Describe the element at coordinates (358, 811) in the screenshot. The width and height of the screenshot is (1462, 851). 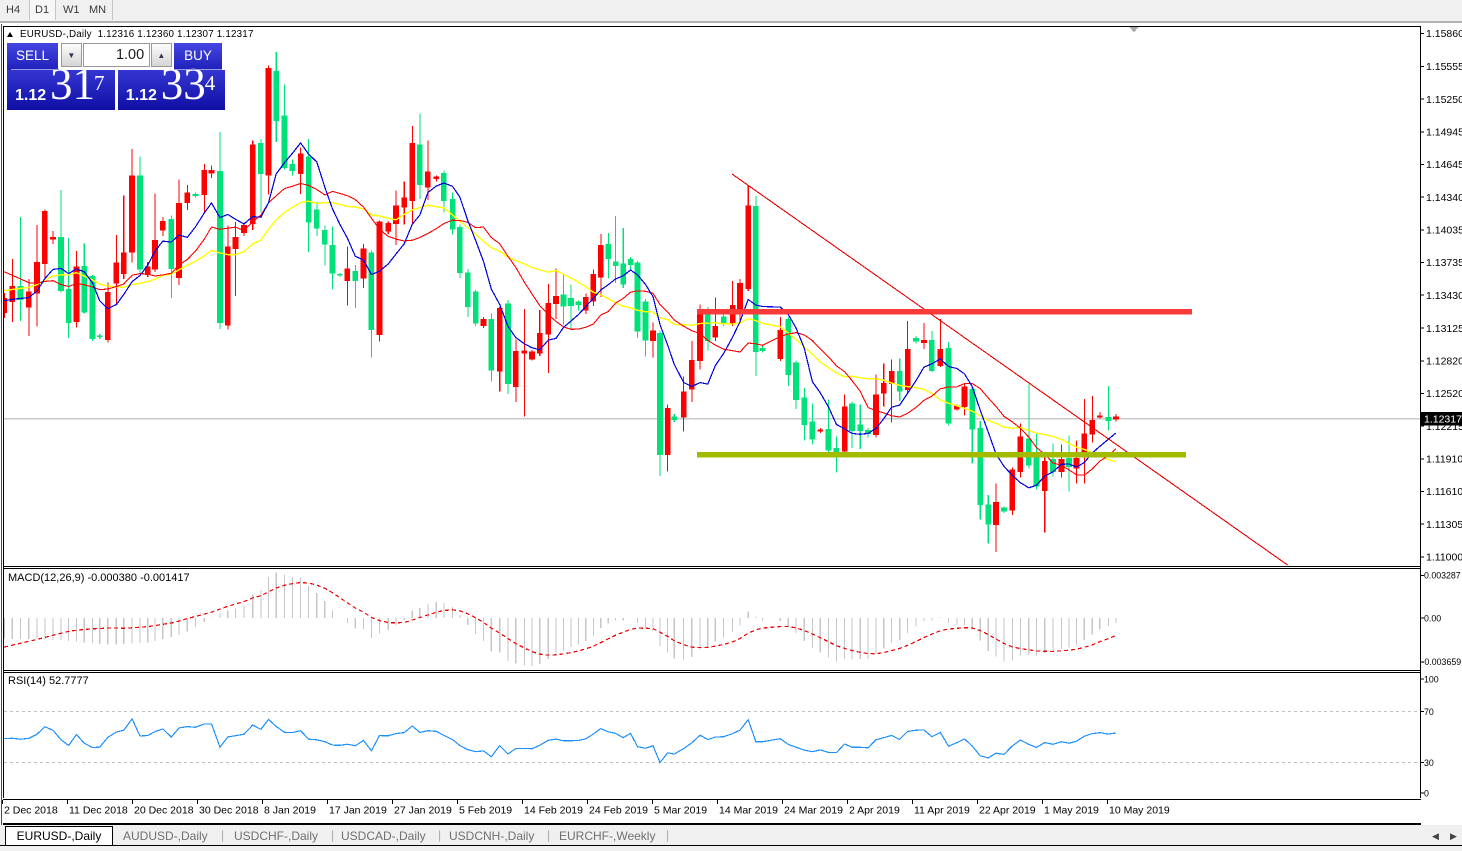
I see `svg-text: 17 Jan 2019` at that location.